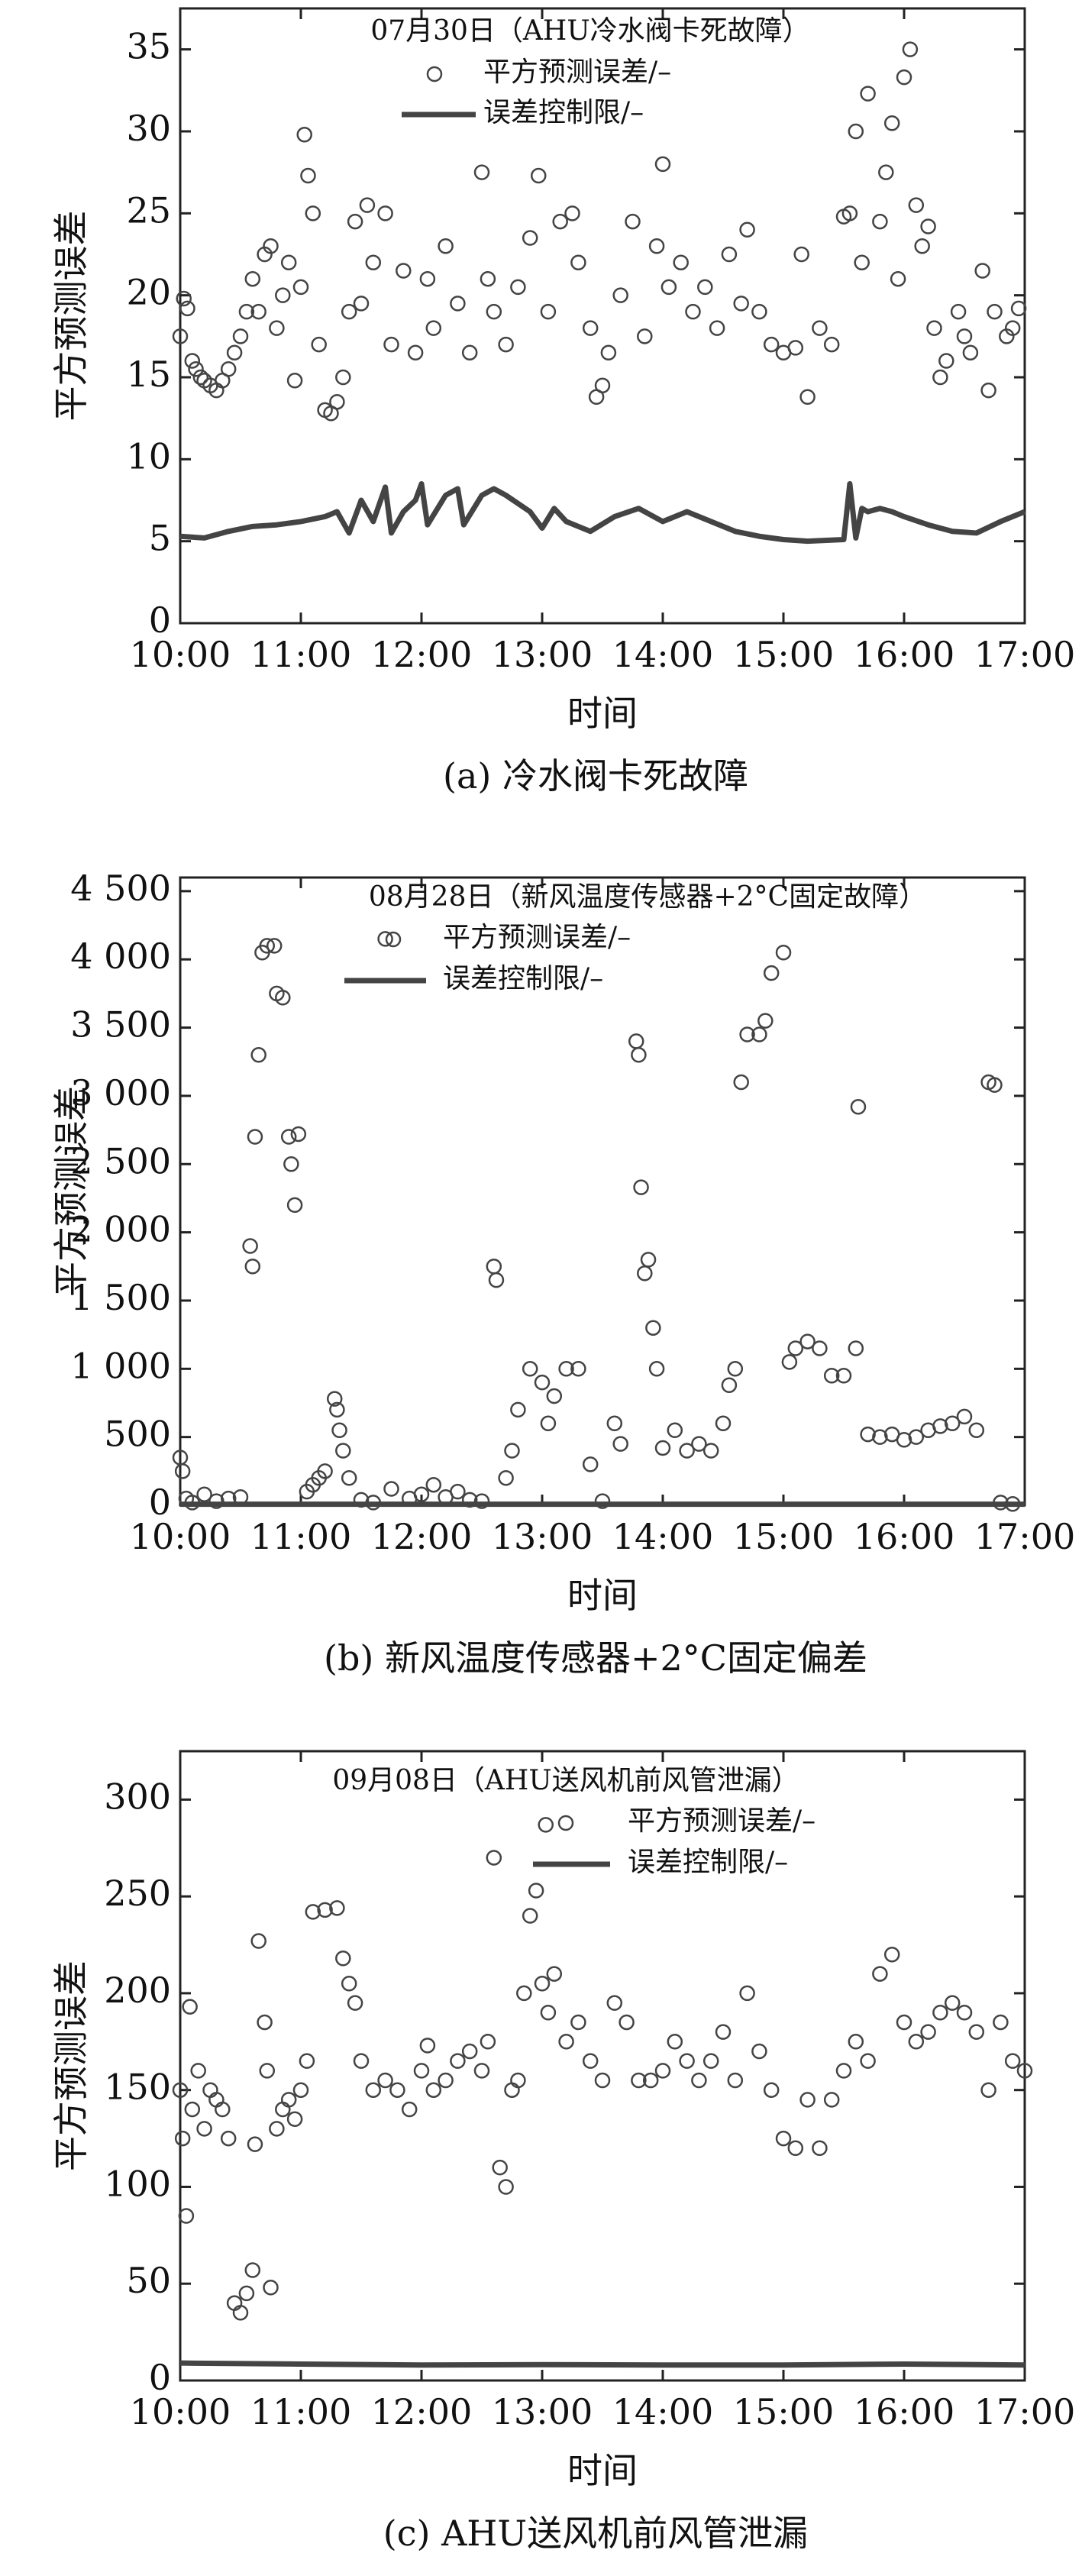  I want to click on x-tick-label: 14:00, so click(663, 1536).